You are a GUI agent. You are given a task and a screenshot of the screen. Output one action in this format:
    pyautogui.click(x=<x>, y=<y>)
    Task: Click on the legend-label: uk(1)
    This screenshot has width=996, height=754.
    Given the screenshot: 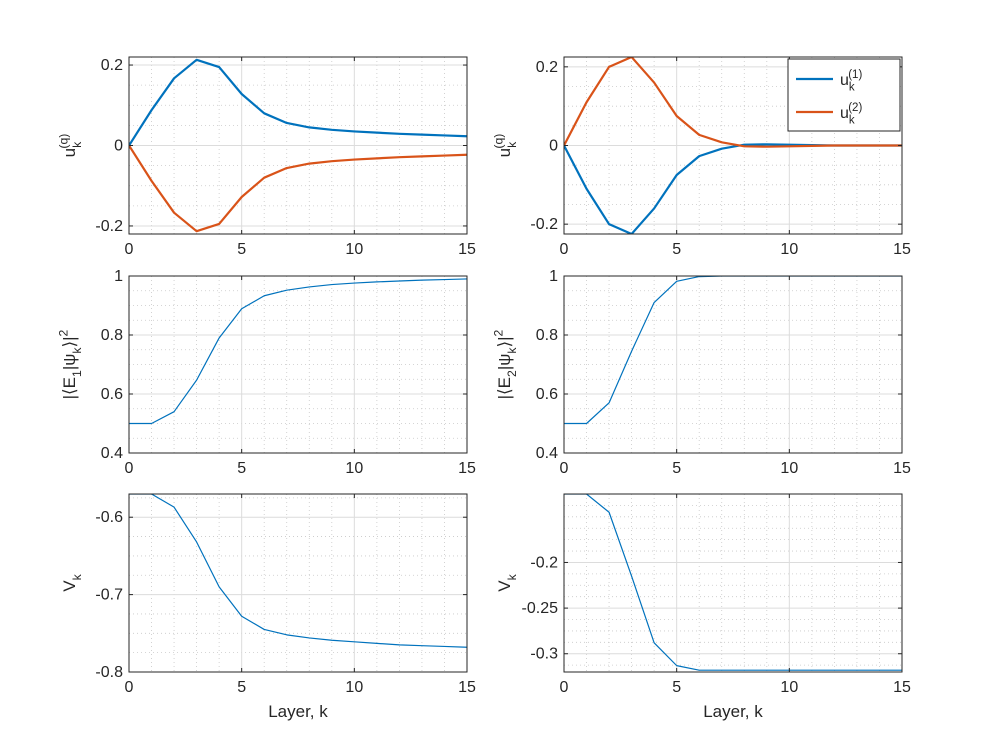 What is the action you would take?
    pyautogui.click(x=851, y=81)
    